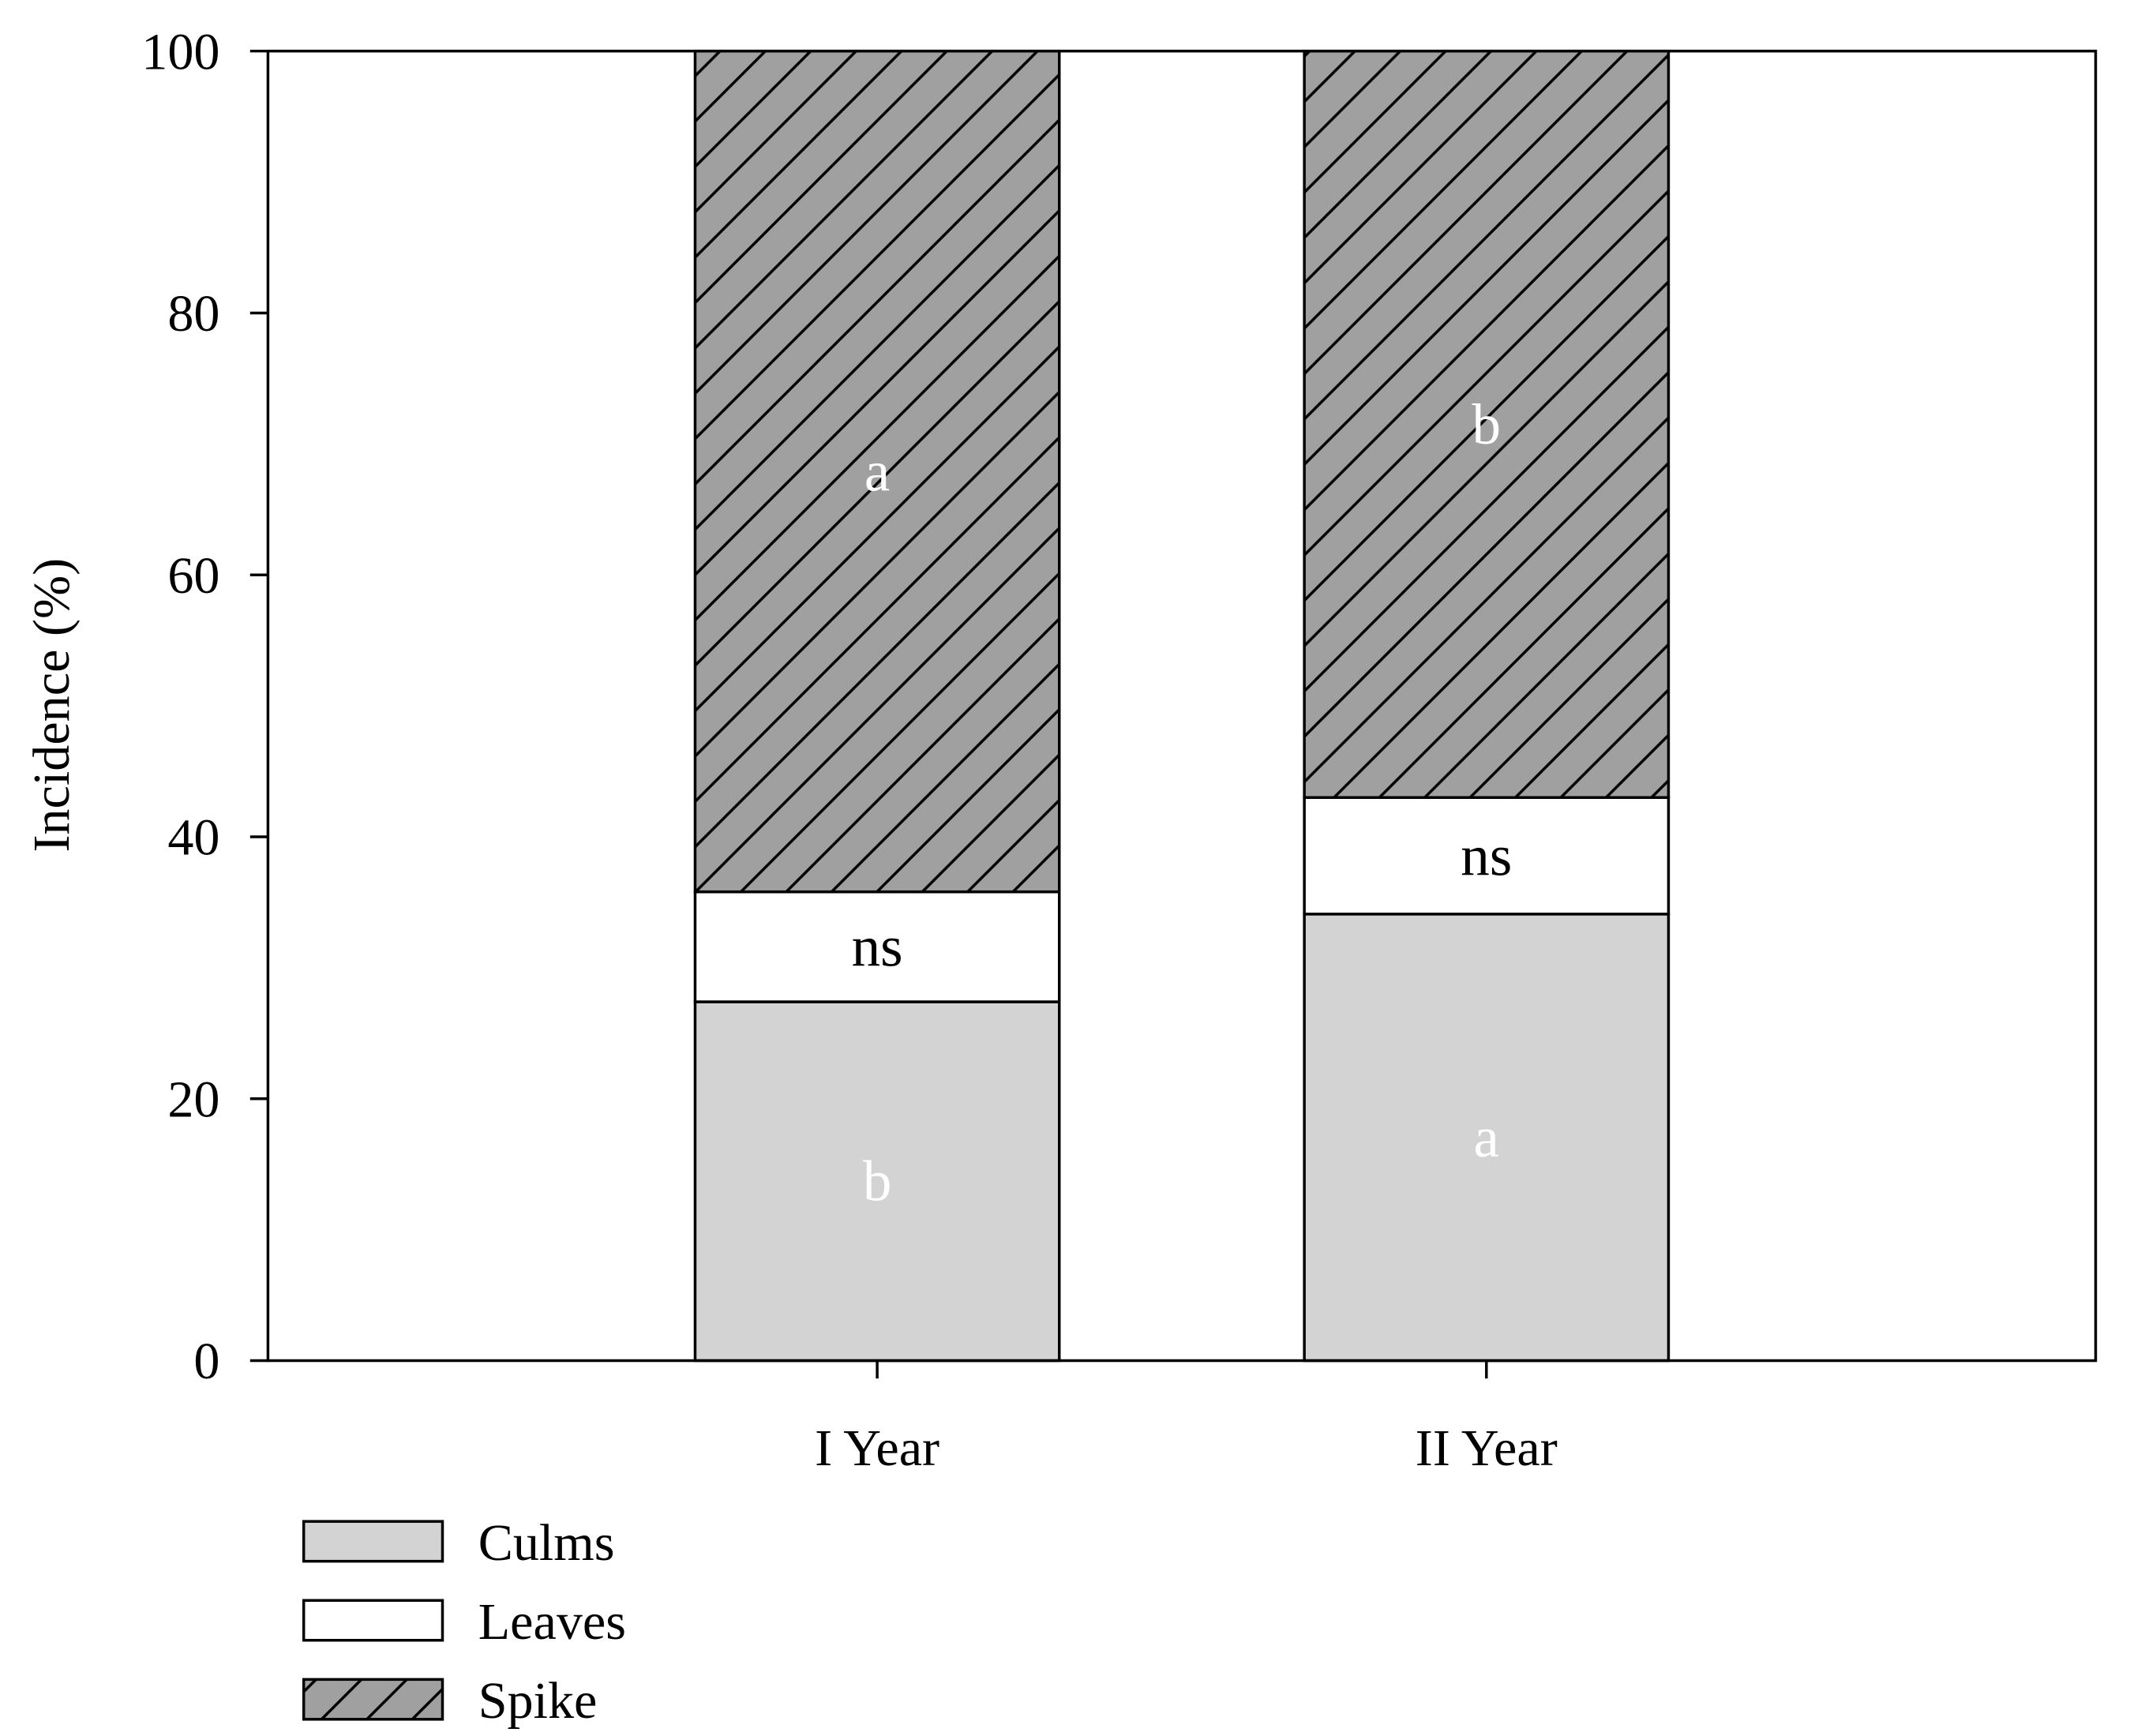 The image size is (2130, 1736). Describe the element at coordinates (373, 1541) in the screenshot. I see `legend-swatch-culms` at that location.